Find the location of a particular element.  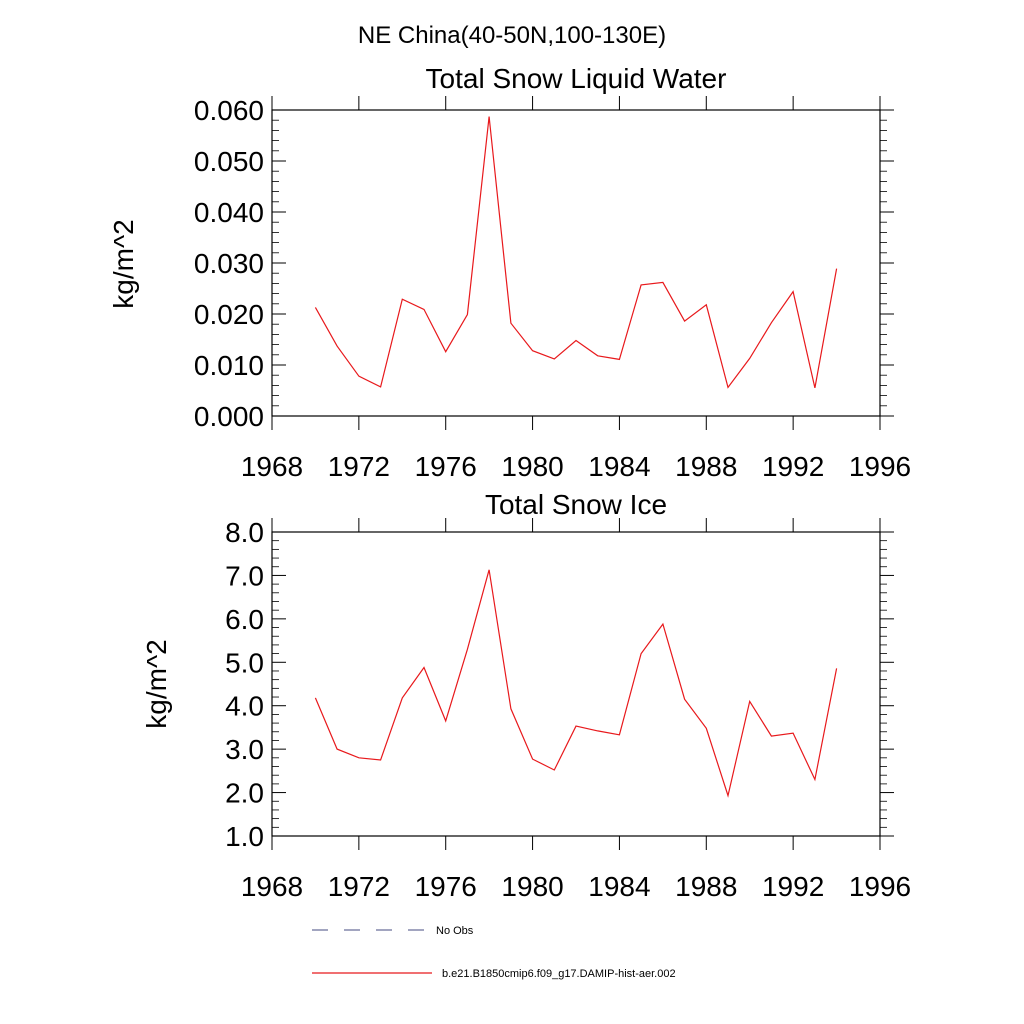

x-tick-label-liquid-water: 1980 is located at coordinates (532, 466).